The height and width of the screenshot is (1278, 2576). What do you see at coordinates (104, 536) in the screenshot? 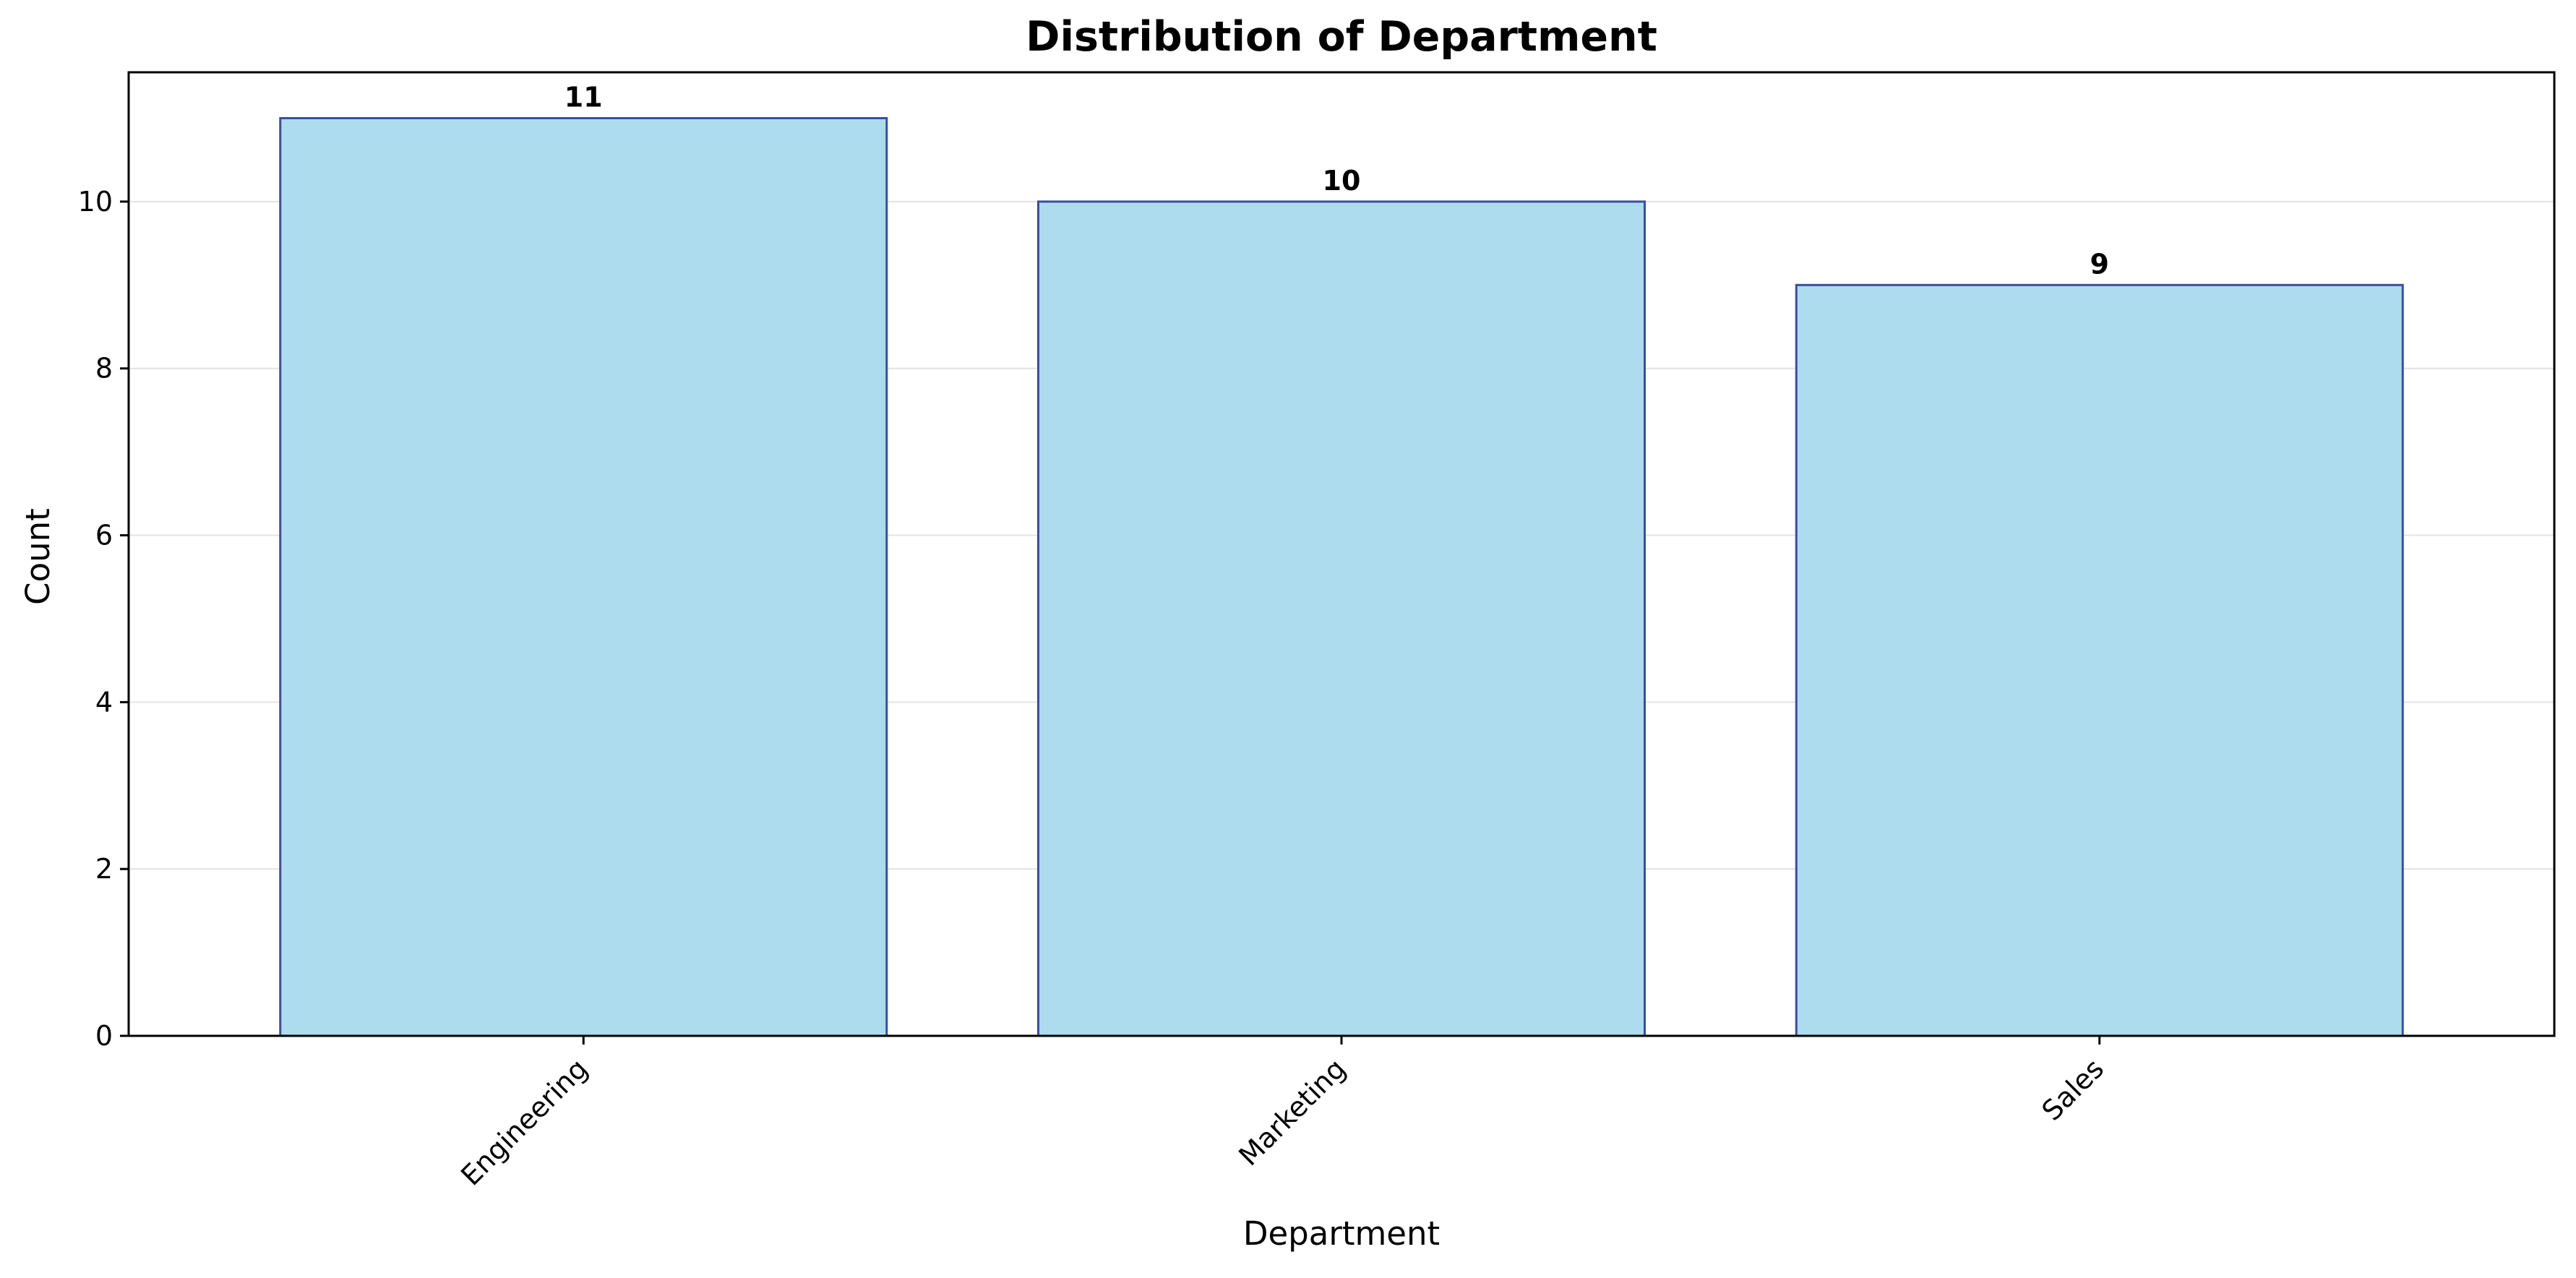
I see `y-tick-label: 6` at bounding box center [104, 536].